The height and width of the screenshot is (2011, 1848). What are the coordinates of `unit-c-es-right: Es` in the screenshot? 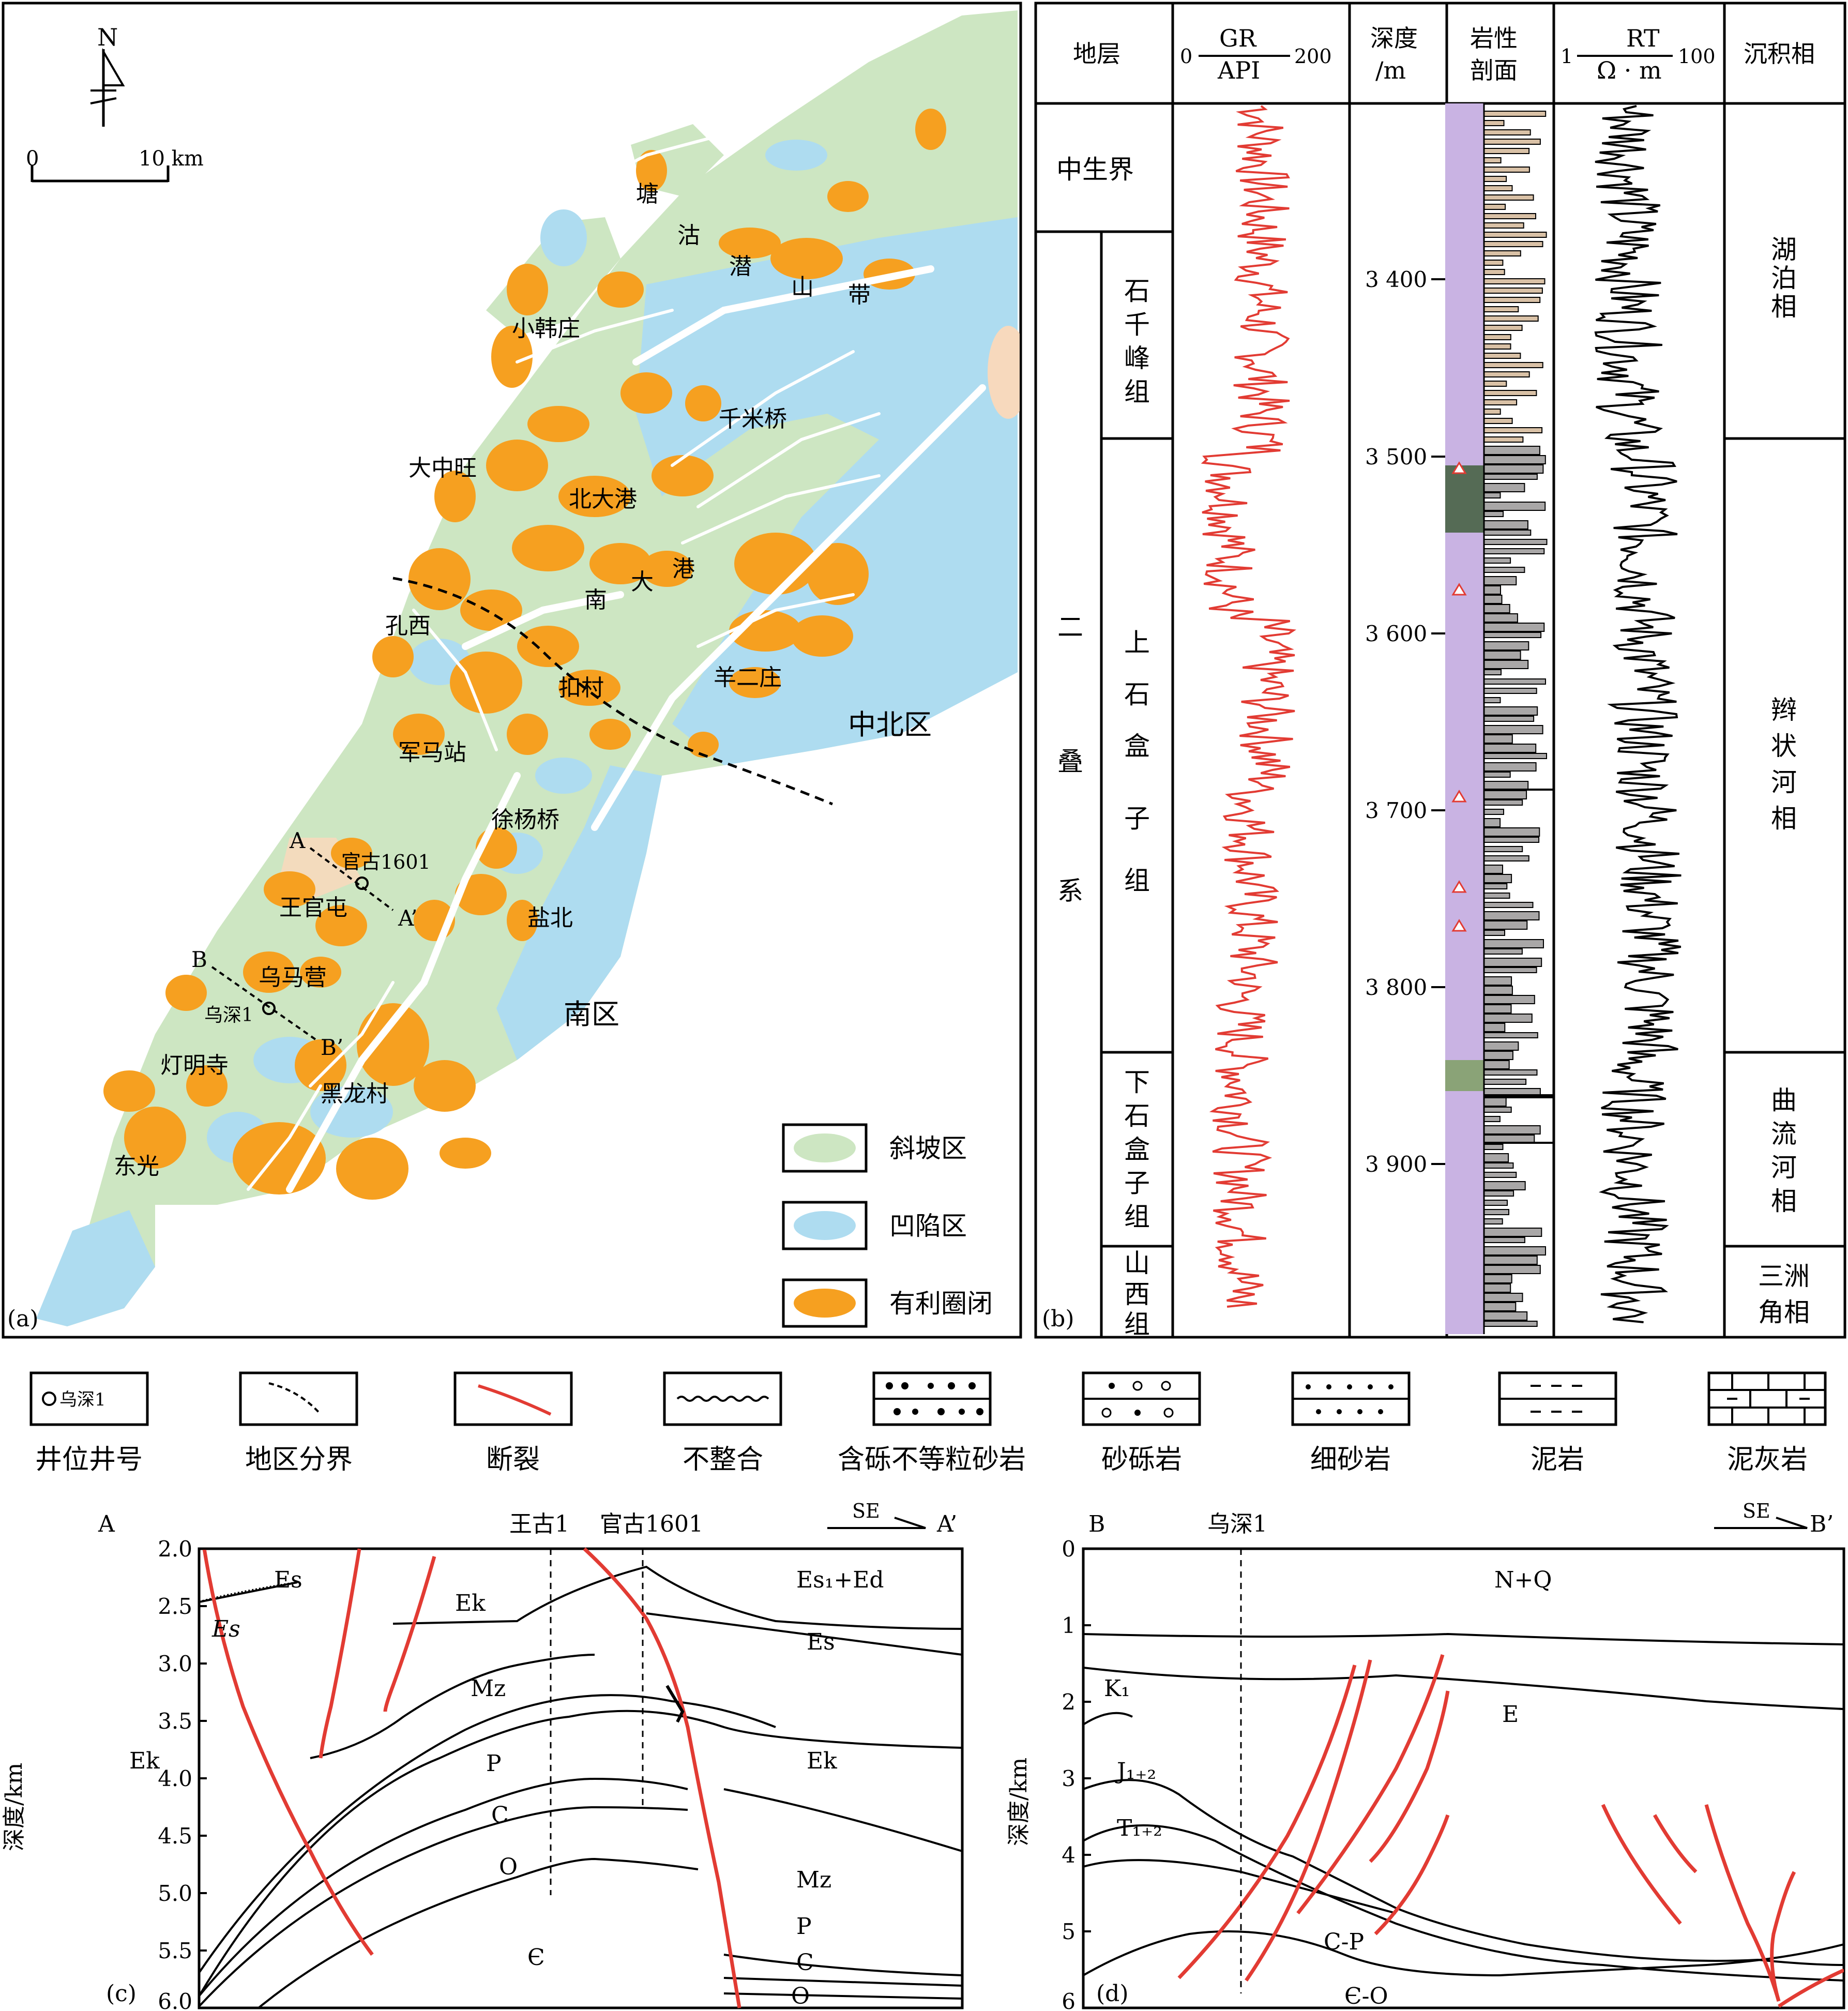 It's located at (821, 1642).